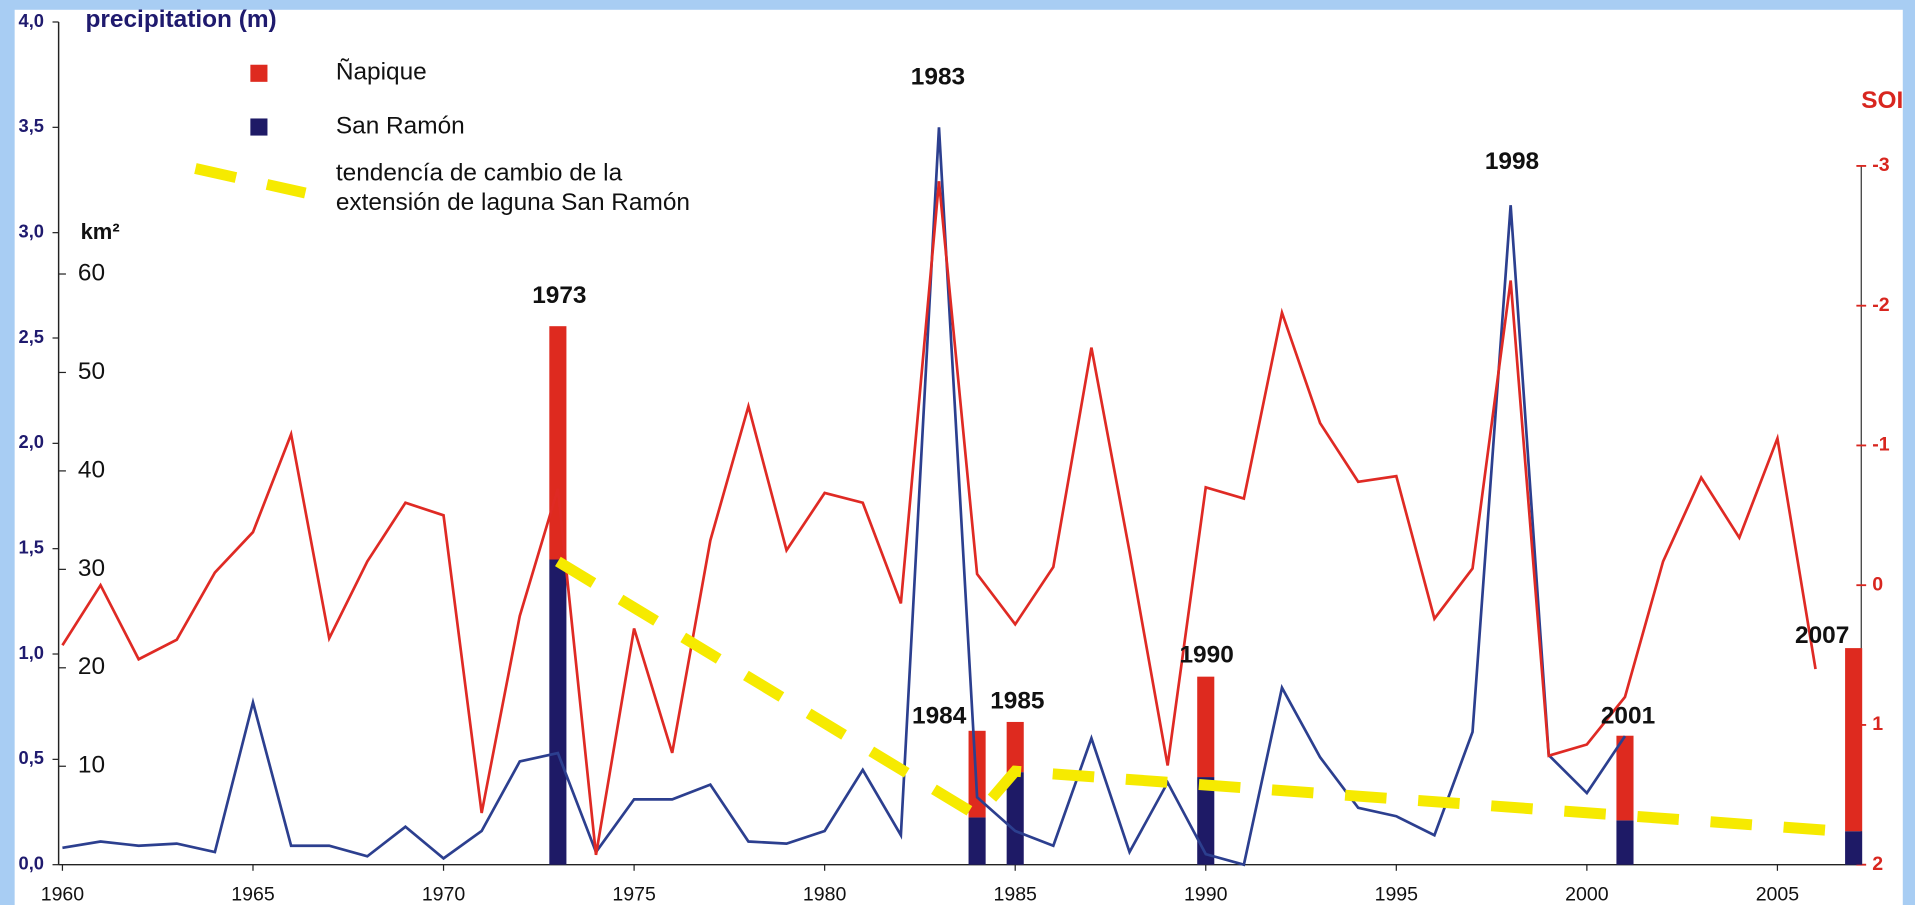 Image resolution: width=1915 pixels, height=905 pixels. What do you see at coordinates (31, 547) in the screenshot?
I see `y-tick-label: 1,5` at bounding box center [31, 547].